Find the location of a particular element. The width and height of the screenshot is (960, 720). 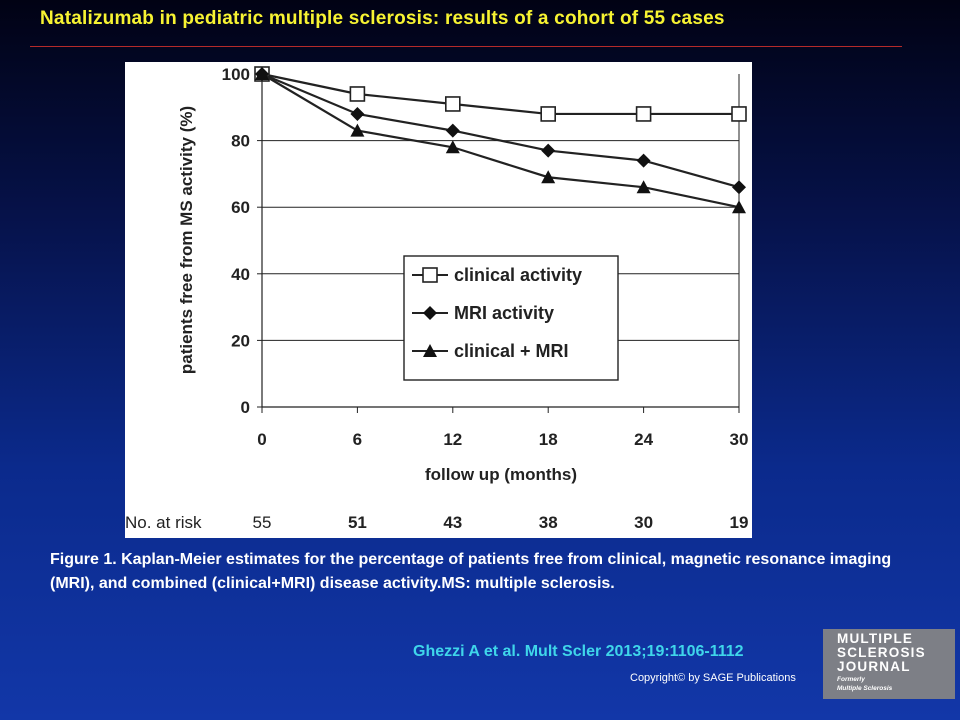

x-tick-label-4: 24 is located at coordinates (643, 439).